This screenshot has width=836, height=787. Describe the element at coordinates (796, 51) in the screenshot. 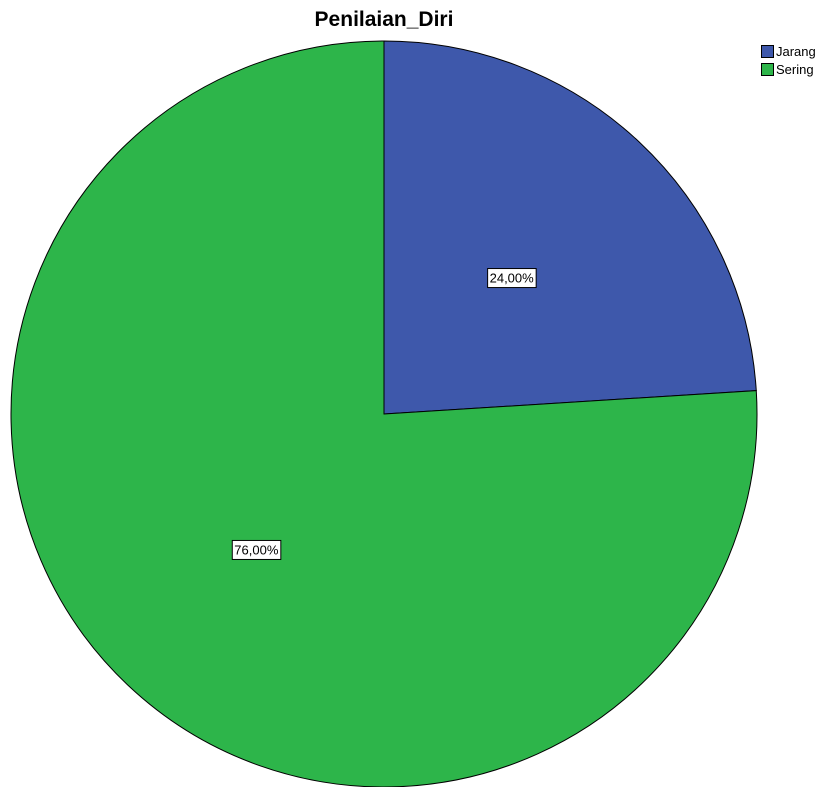

I see `legend-label-jarang: Jarang` at that location.